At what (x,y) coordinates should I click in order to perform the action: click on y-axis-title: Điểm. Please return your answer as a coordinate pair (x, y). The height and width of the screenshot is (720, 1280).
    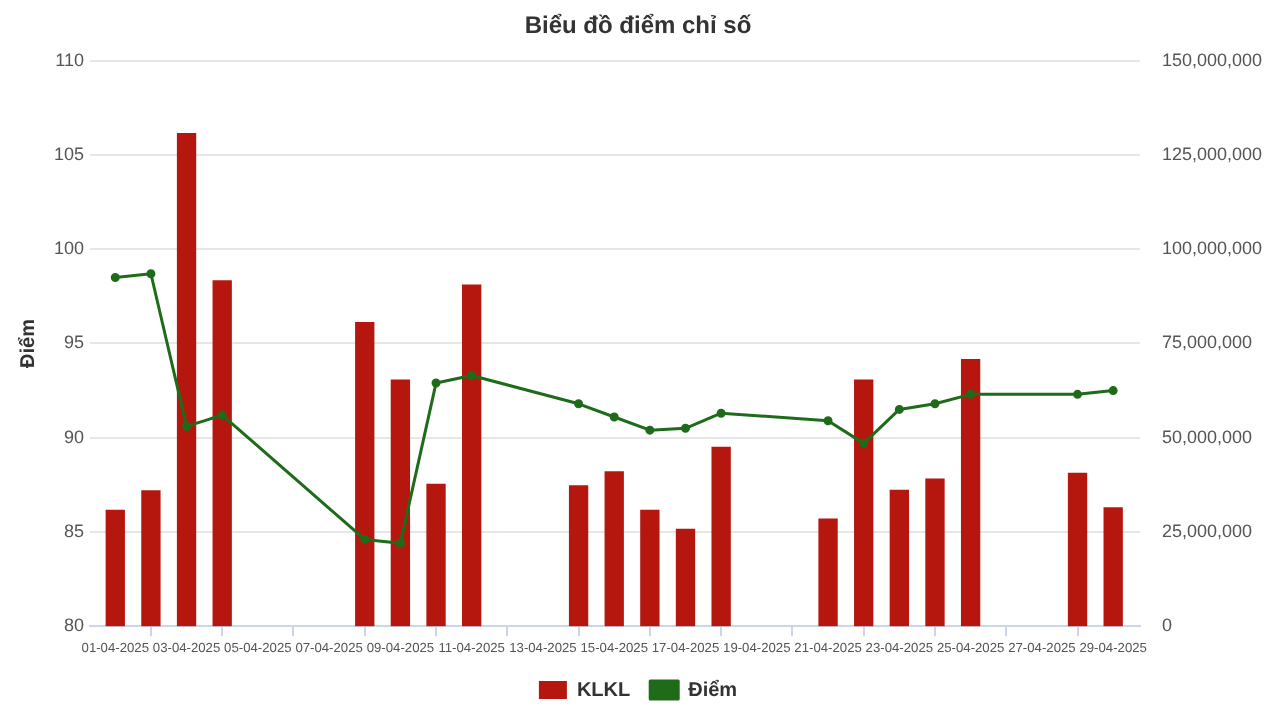
    Looking at the image, I should click on (27, 343).